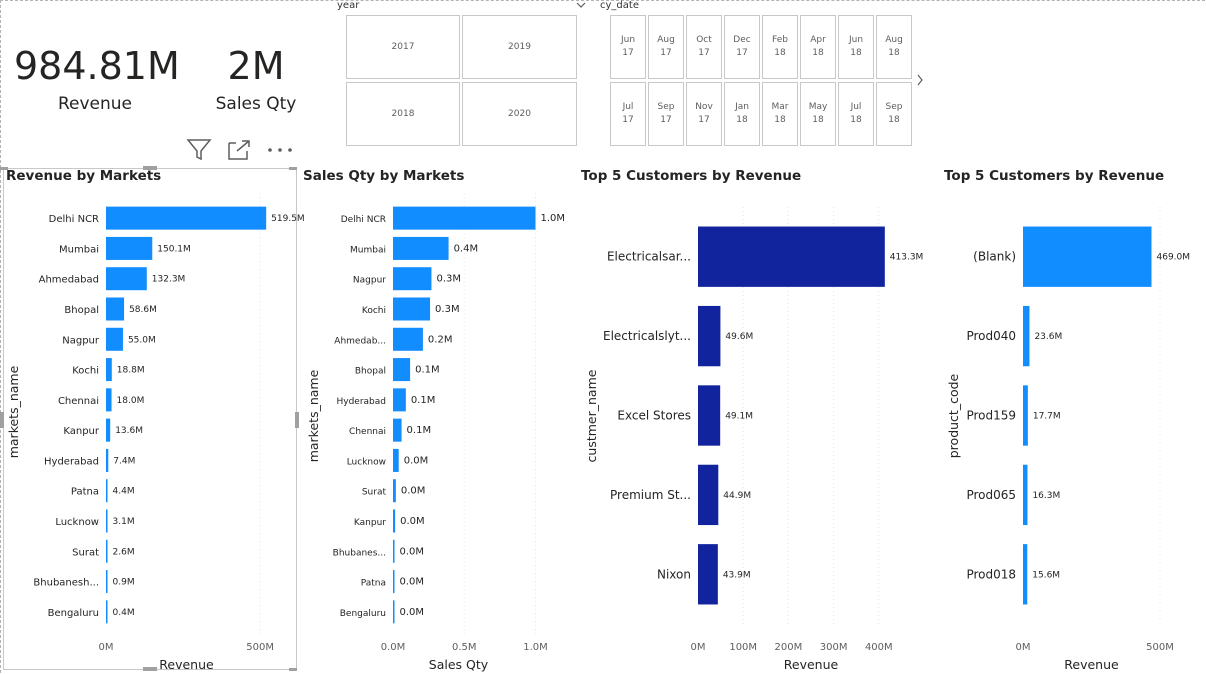 The height and width of the screenshot is (674, 1206). Describe the element at coordinates (581, 5) in the screenshot. I see `chevron-down-icon` at that location.